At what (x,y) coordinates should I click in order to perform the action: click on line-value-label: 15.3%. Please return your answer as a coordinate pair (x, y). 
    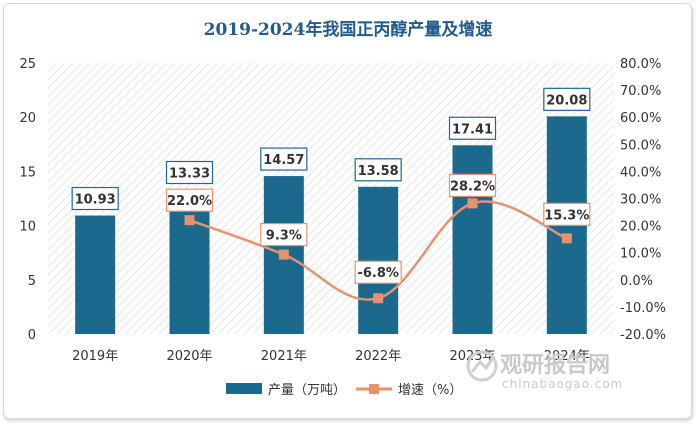
    Looking at the image, I should click on (567, 214).